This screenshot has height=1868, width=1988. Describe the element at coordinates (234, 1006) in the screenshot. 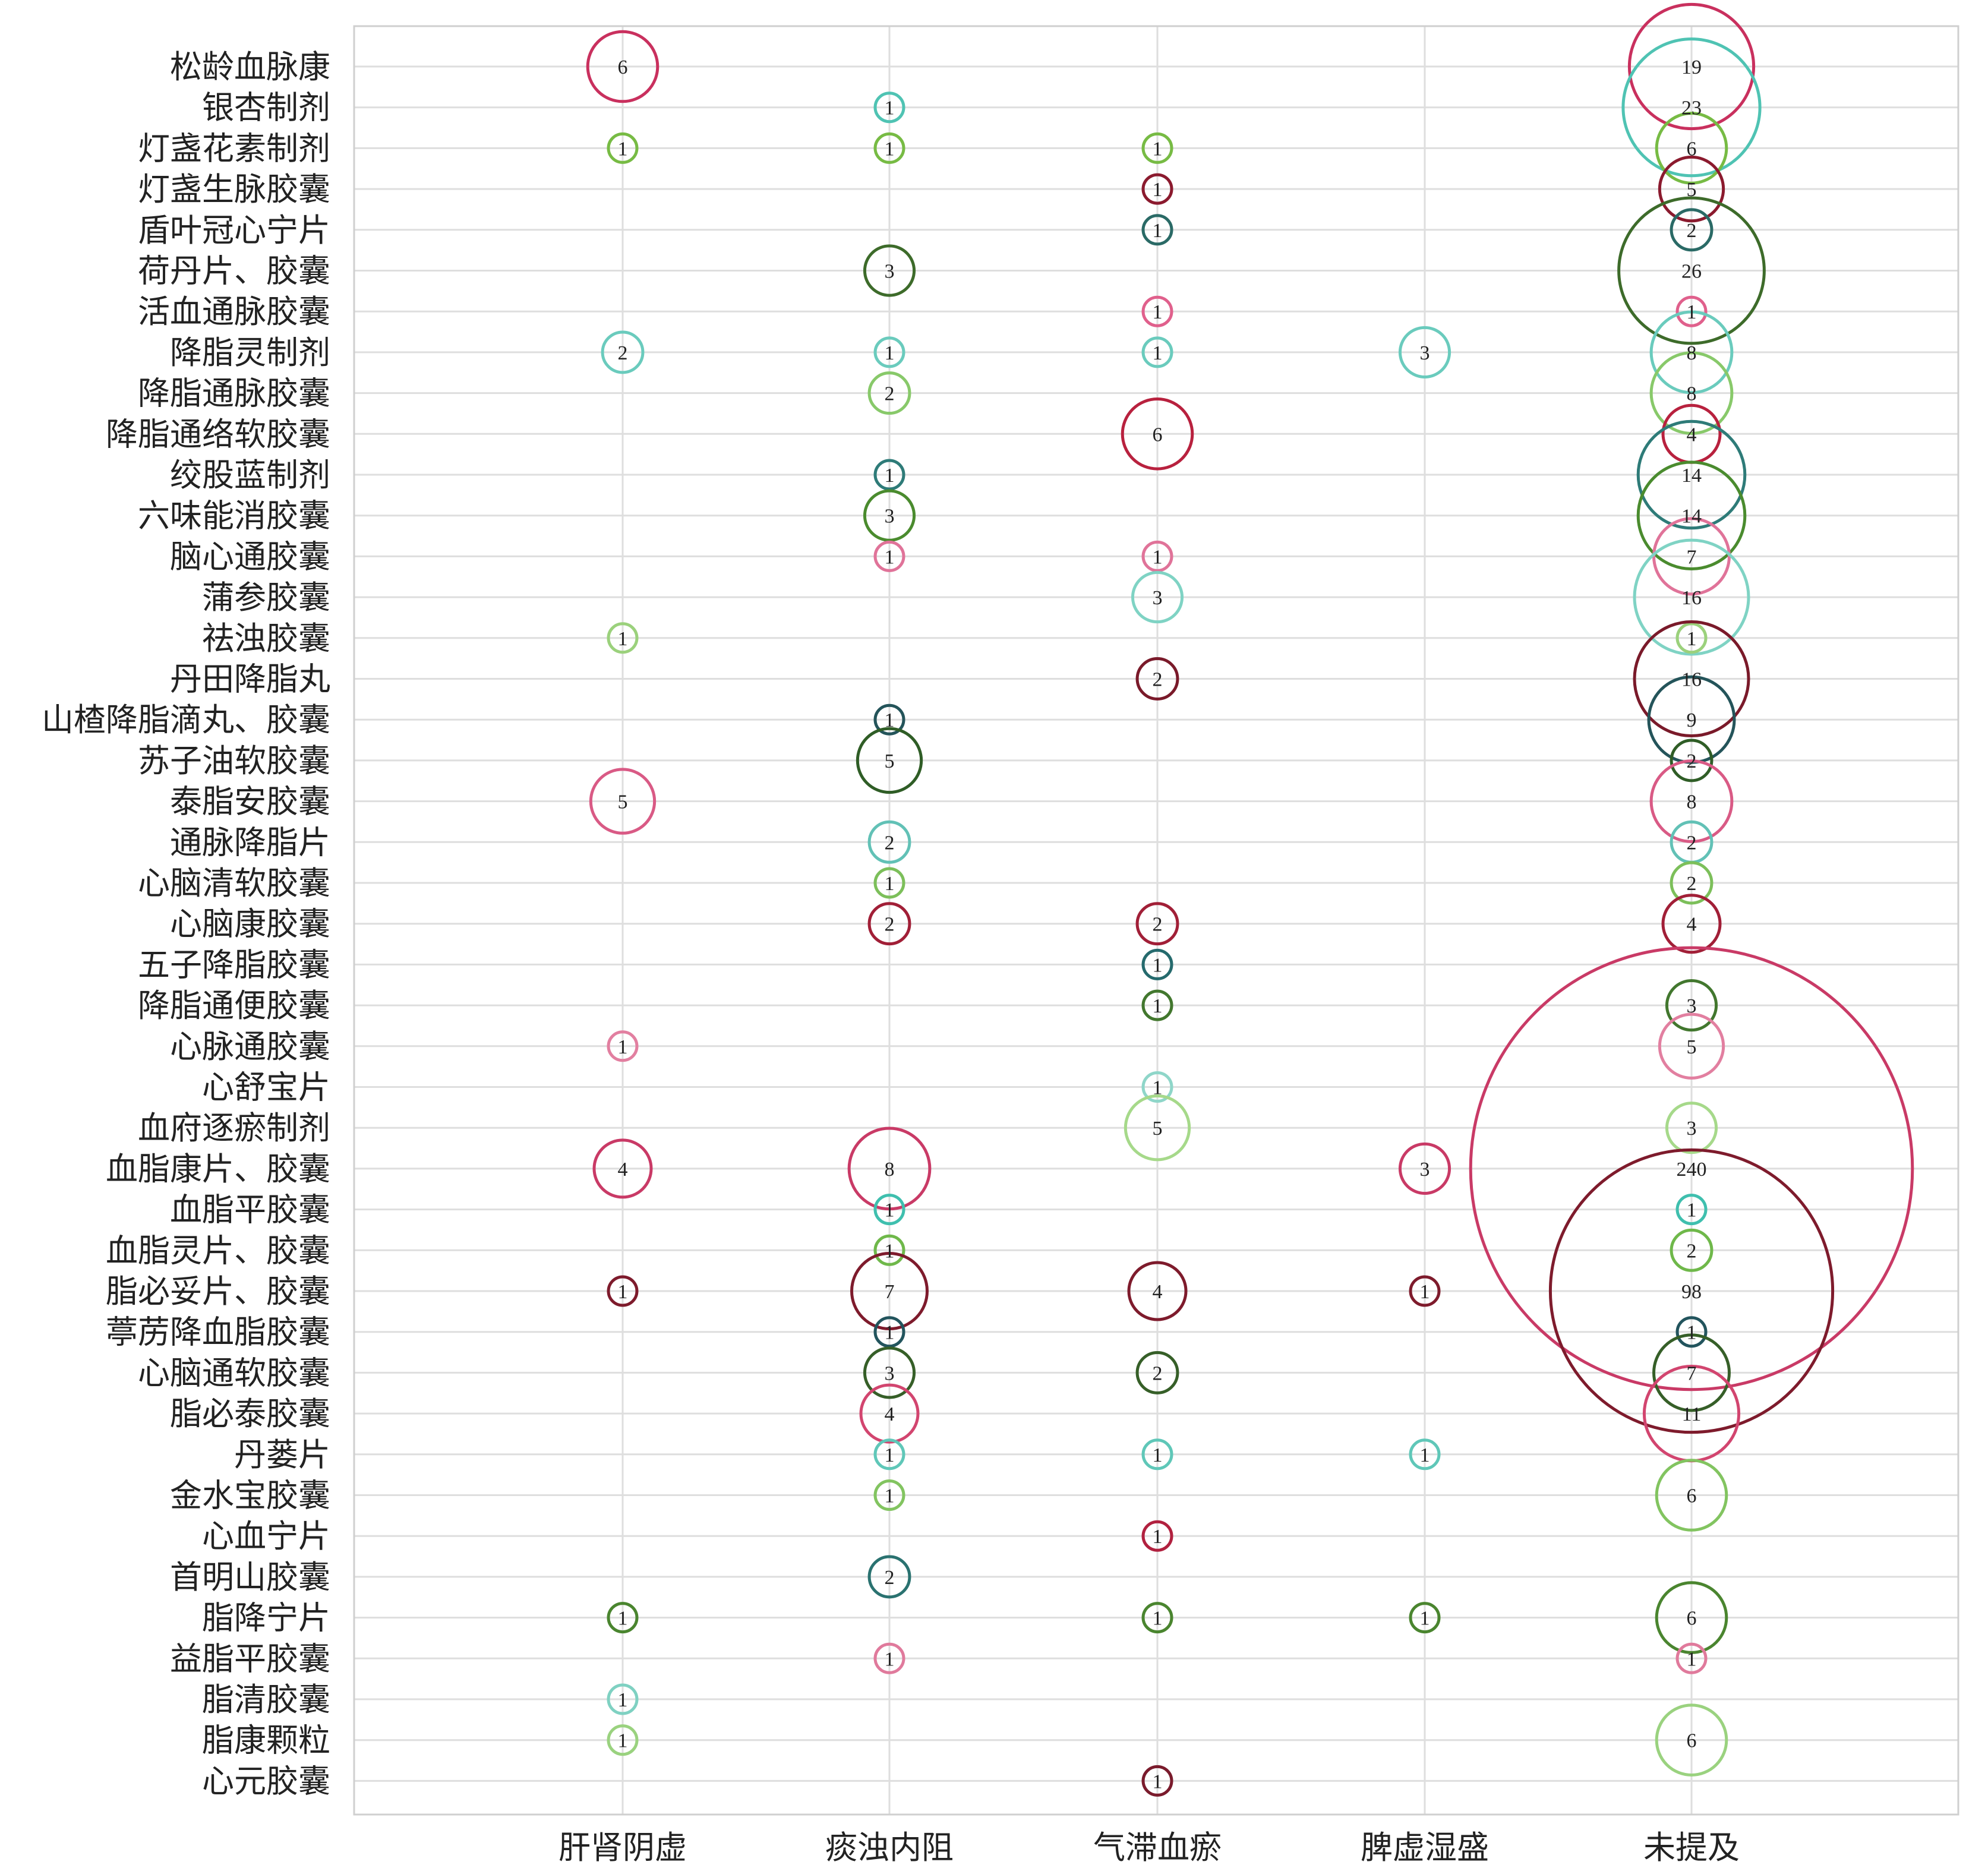

I see `y-tick-label: 降脂通便胶囊` at that location.